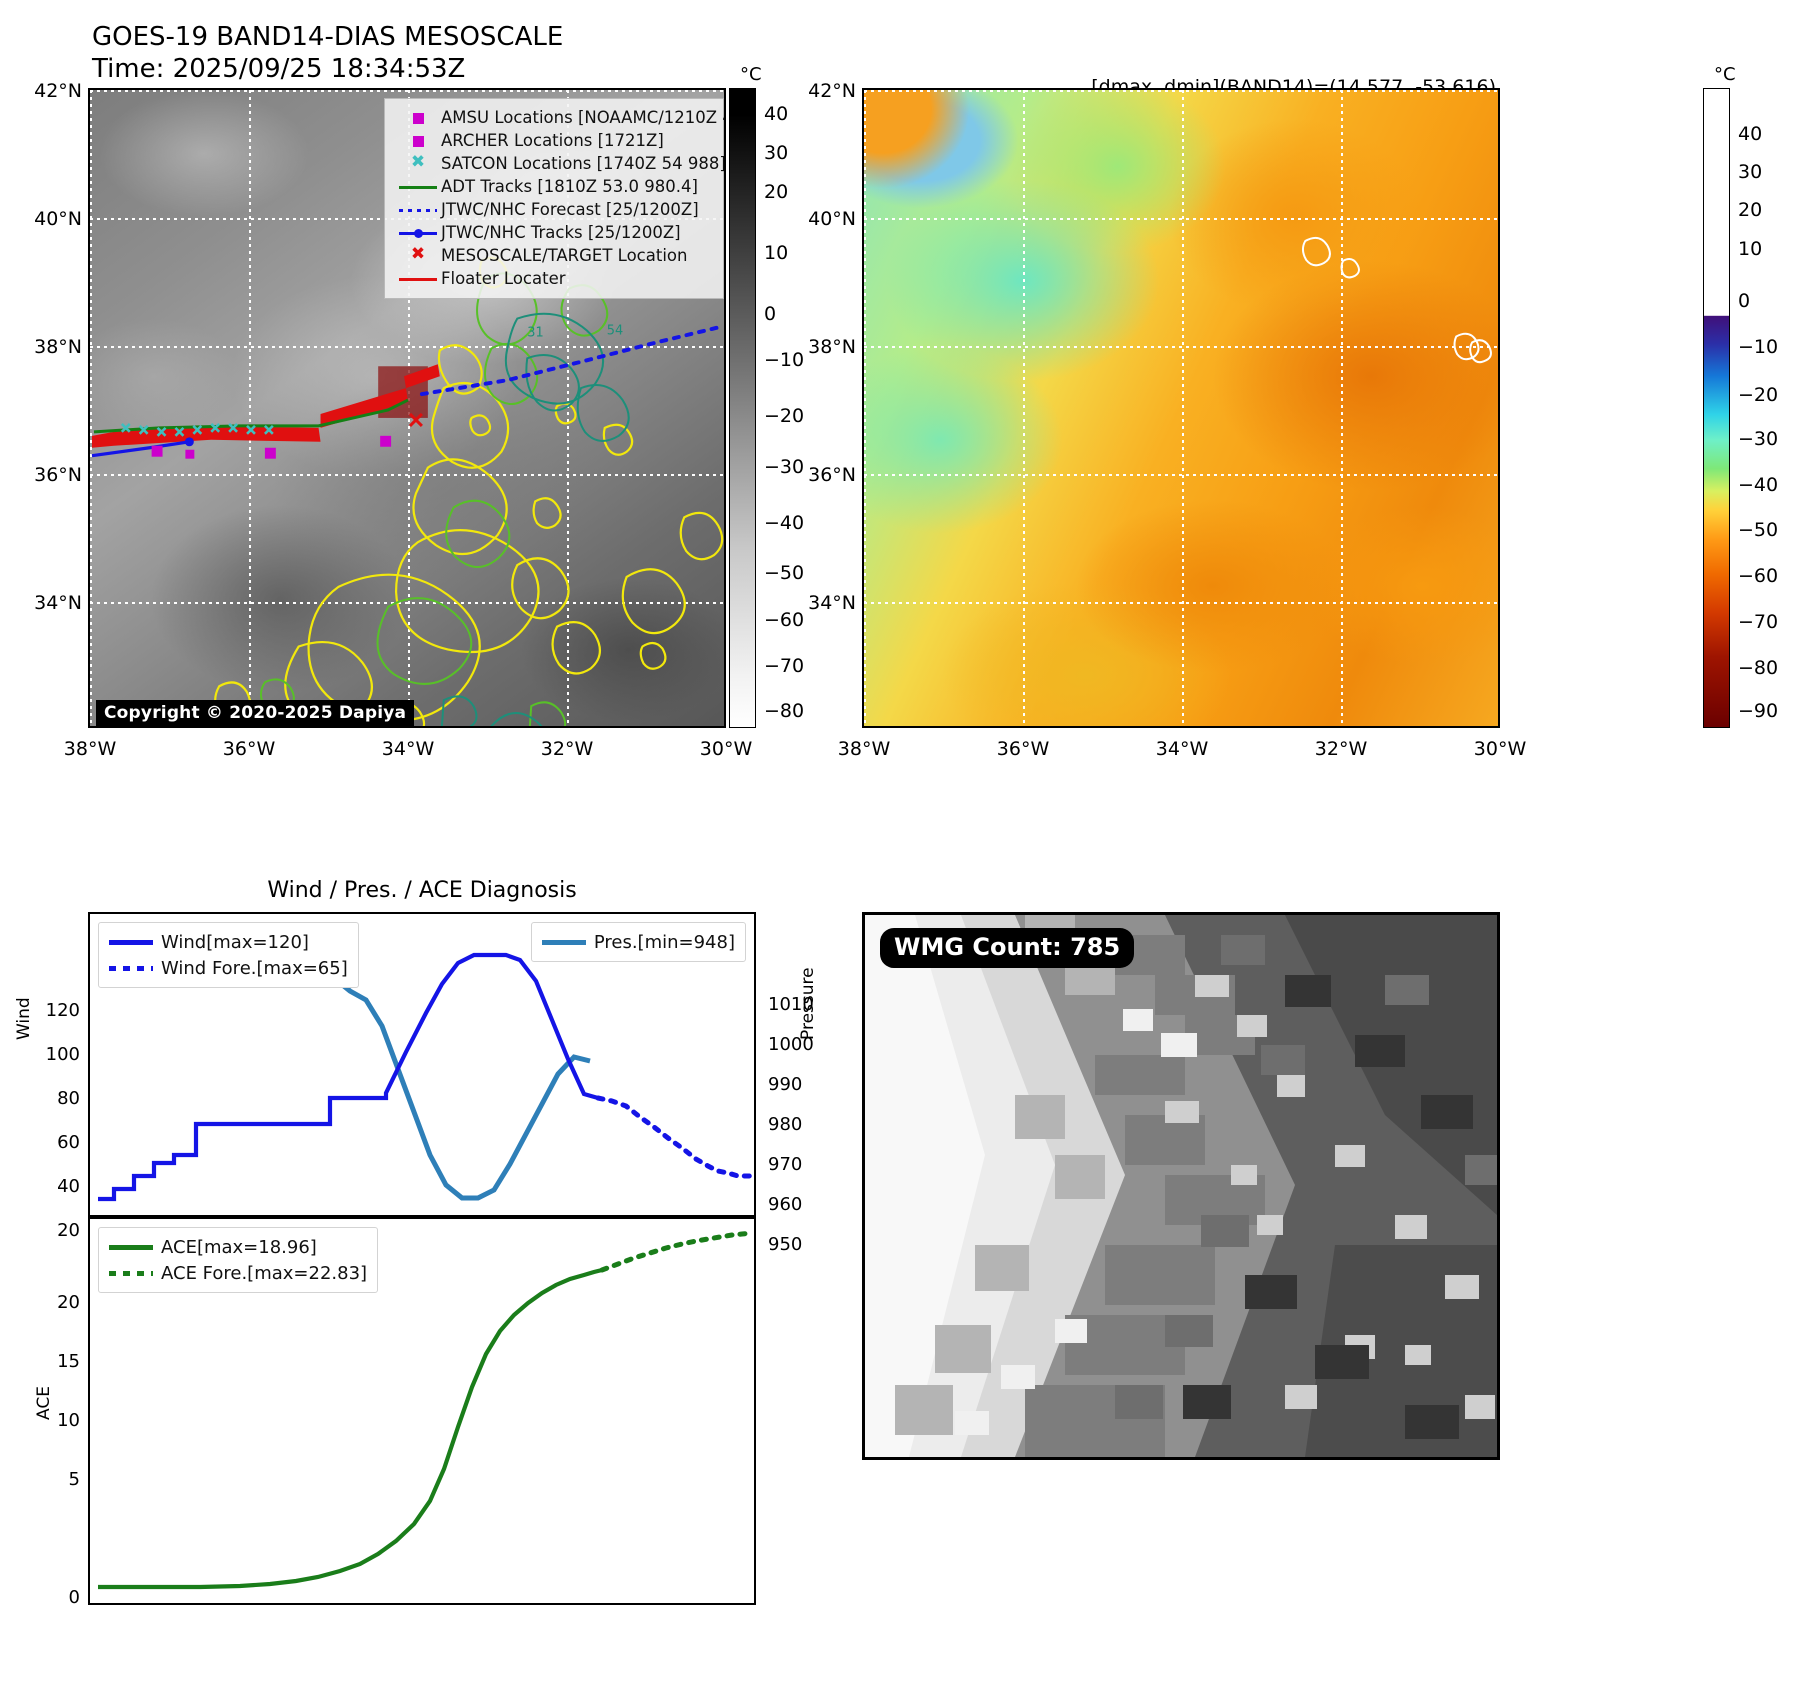 Image resolution: width=1797 pixels, height=1690 pixels. What do you see at coordinates (58, 603) in the screenshot?
I see `panel1-ytick: 34°N` at bounding box center [58, 603].